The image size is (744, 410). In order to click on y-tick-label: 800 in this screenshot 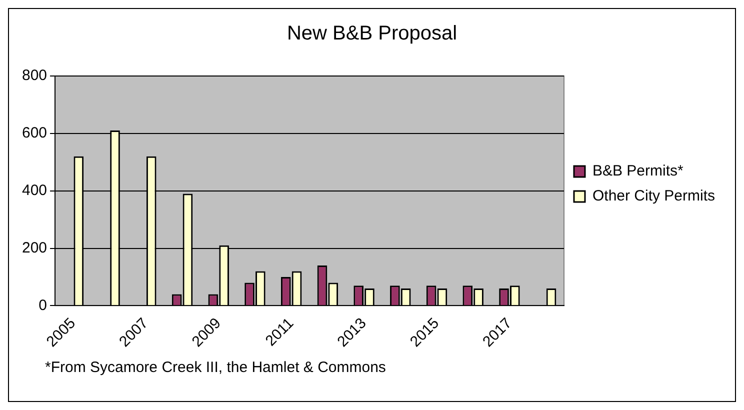, I will do `click(35, 75)`.